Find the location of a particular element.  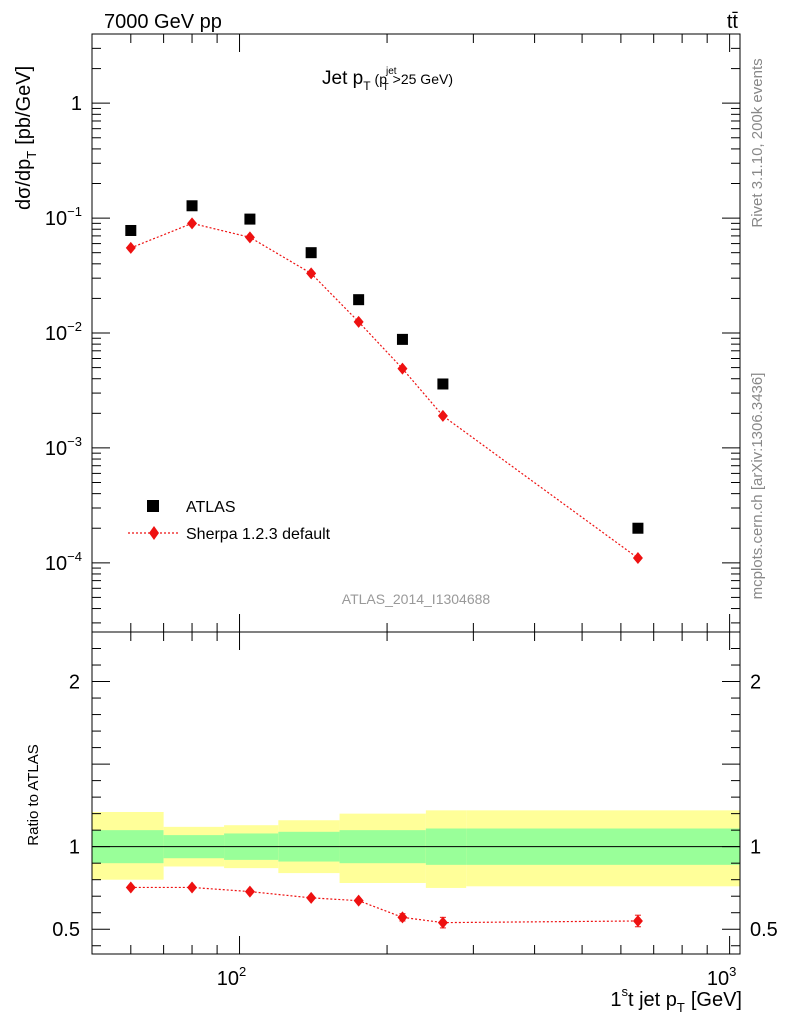

ratio-y-tick-label-right: 0.5 is located at coordinates (764, 930).